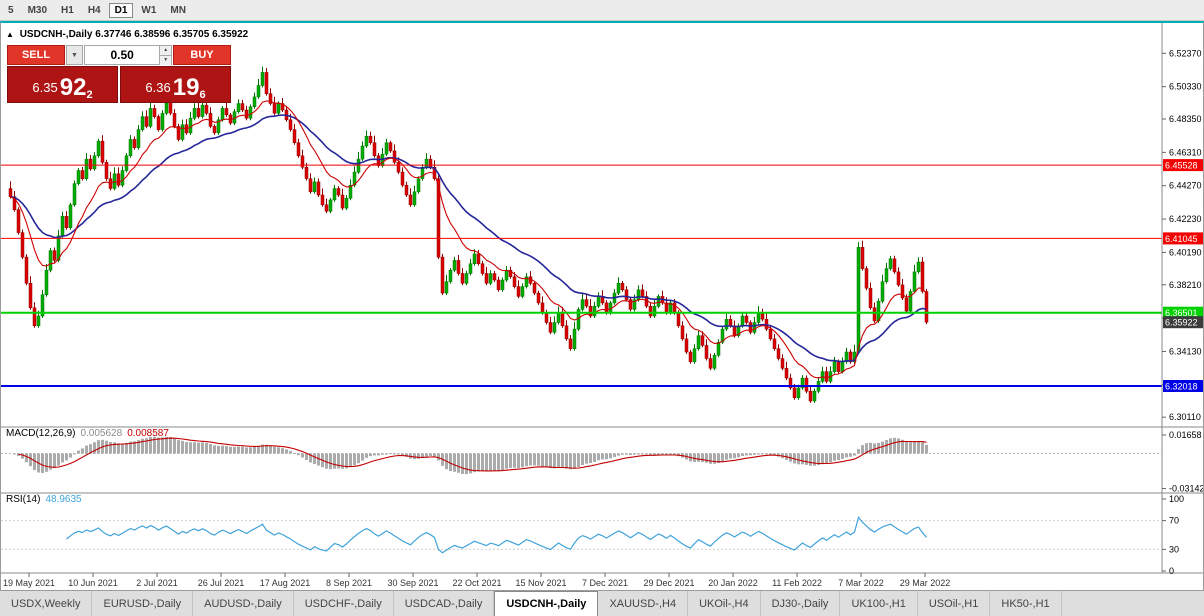 This screenshot has width=1204, height=616. Describe the element at coordinates (89, 95) in the screenshot. I see `sell-price-point: 2` at that location.